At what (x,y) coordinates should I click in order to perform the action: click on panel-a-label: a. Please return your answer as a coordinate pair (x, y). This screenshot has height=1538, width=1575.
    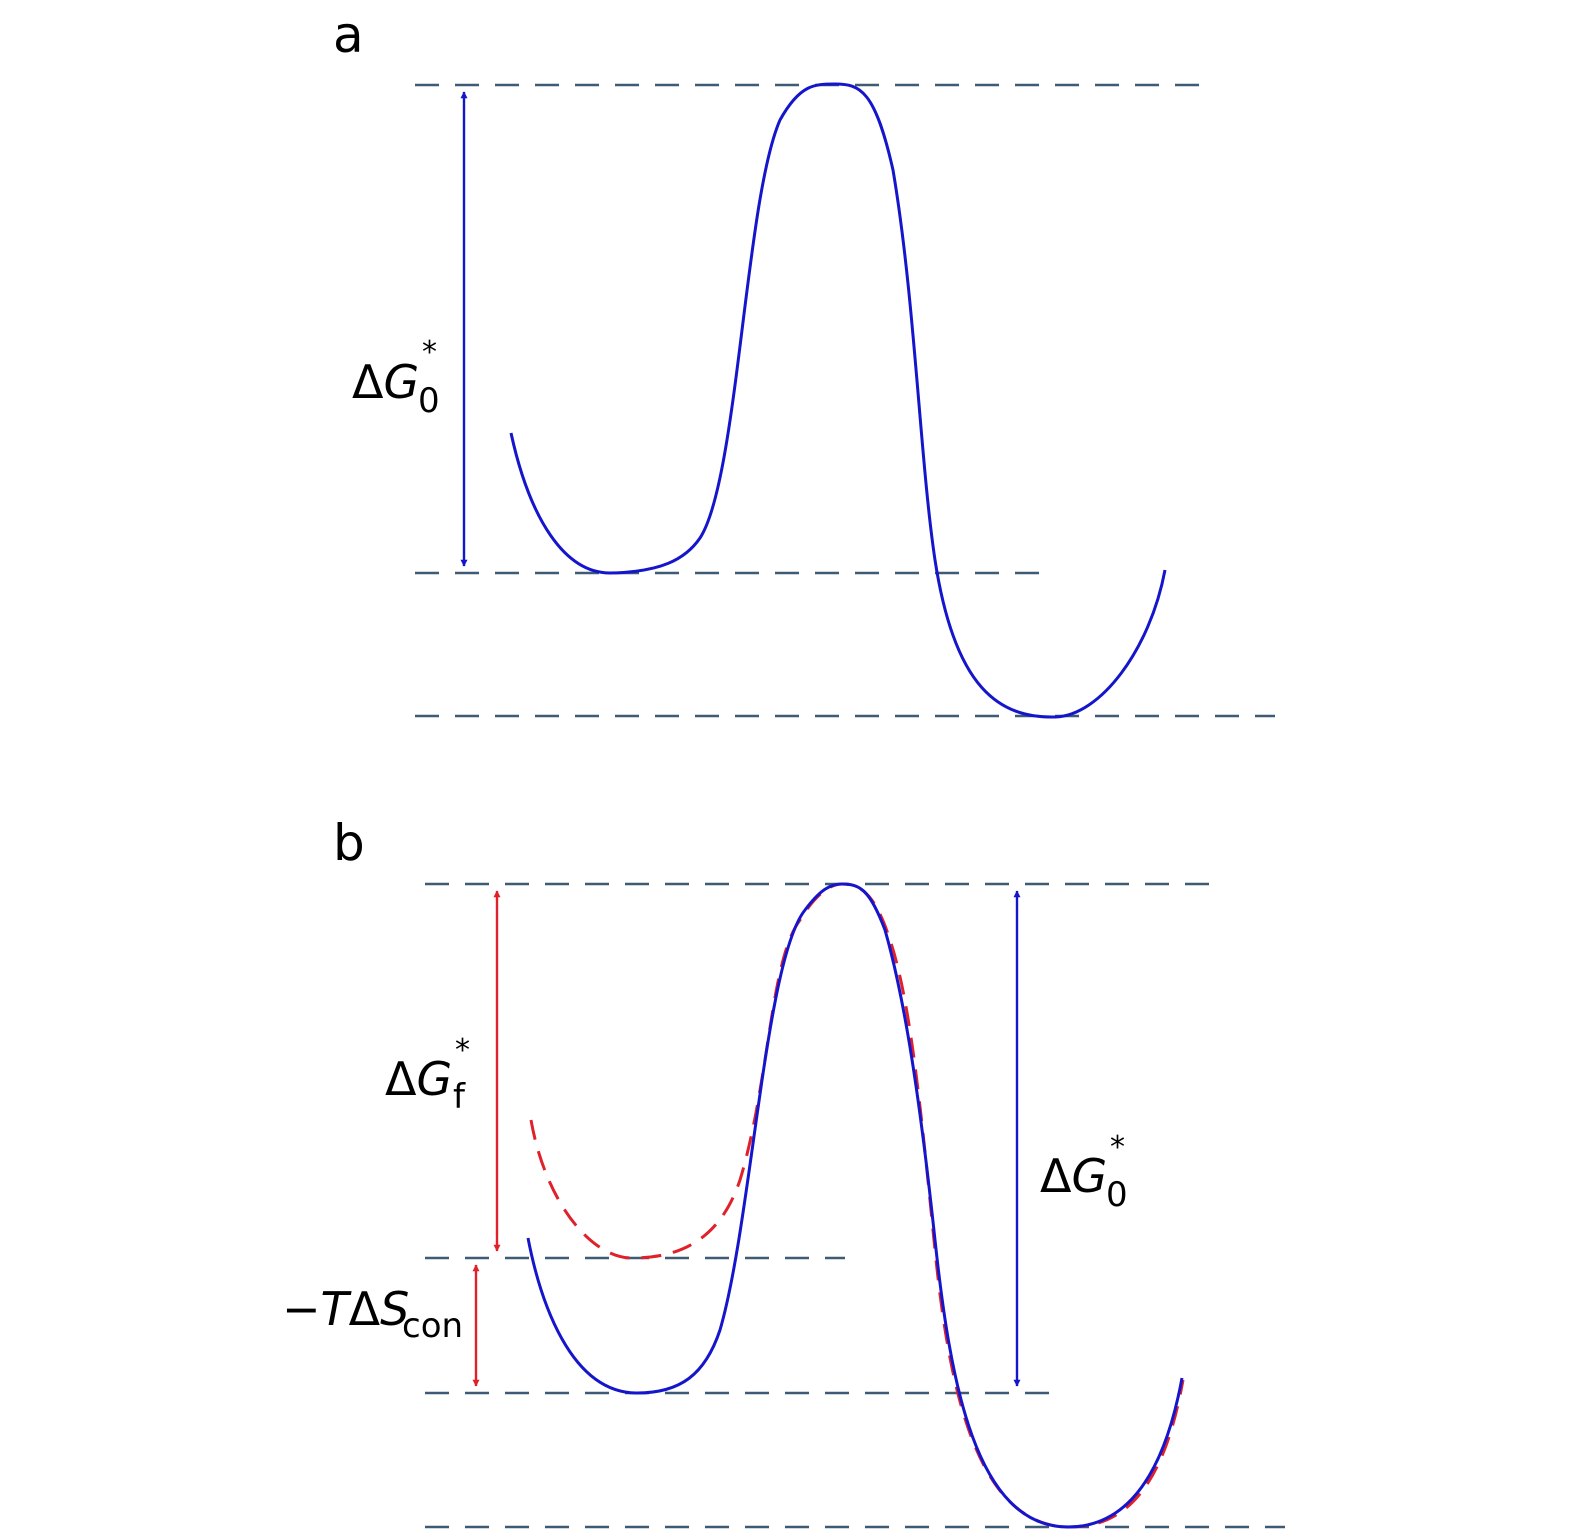
    Looking at the image, I should click on (348, 35).